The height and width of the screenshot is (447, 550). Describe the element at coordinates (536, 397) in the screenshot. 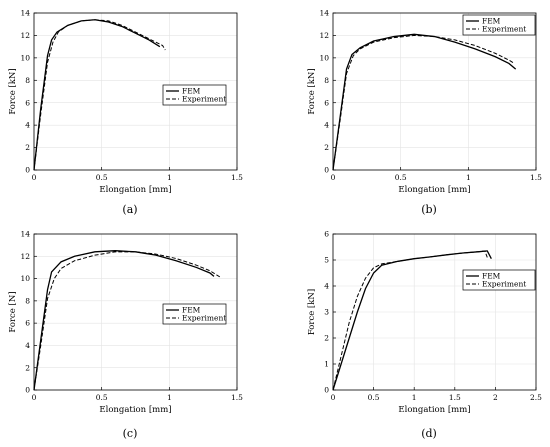

I see `x-tick-label: 2.5` at that location.